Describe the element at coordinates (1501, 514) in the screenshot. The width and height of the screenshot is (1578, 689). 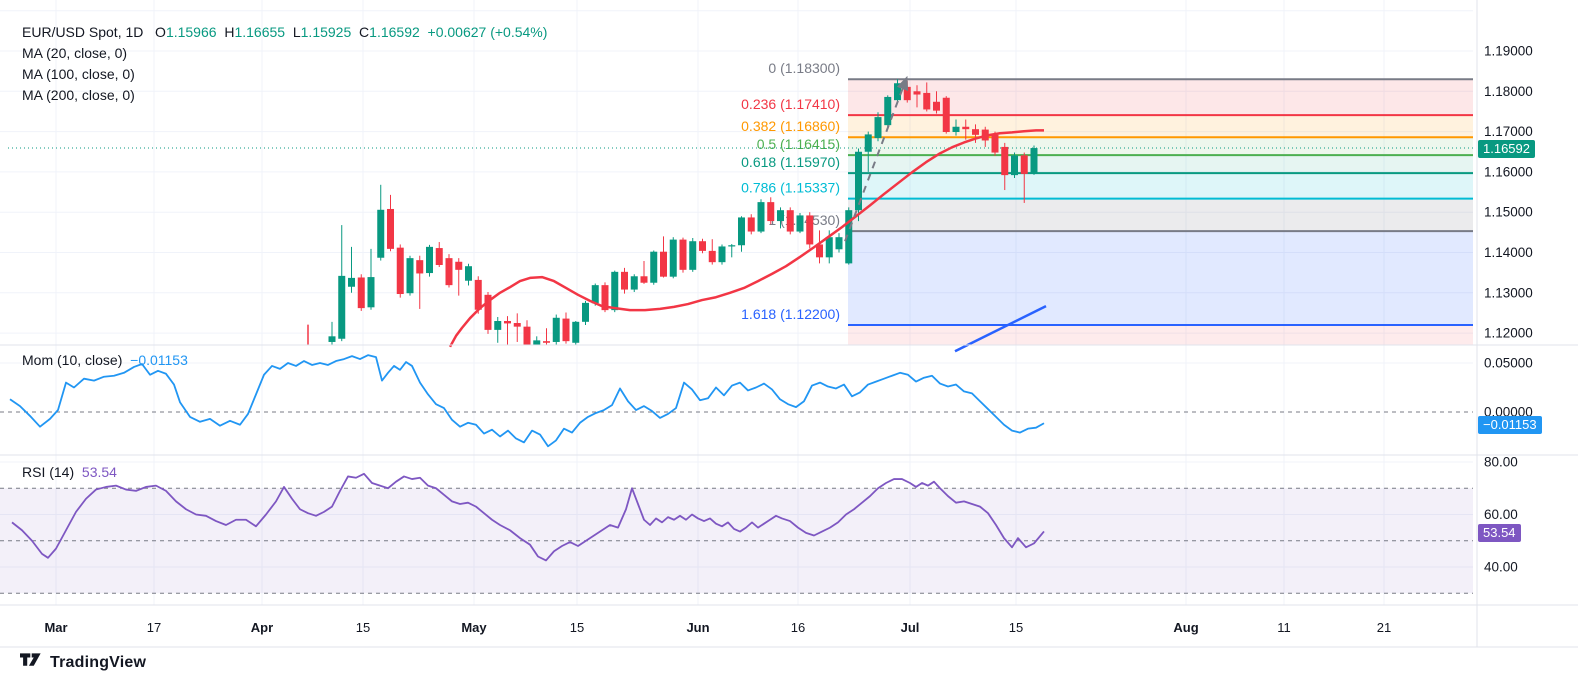
I see `rsi-axis-label: 60.00` at that location.